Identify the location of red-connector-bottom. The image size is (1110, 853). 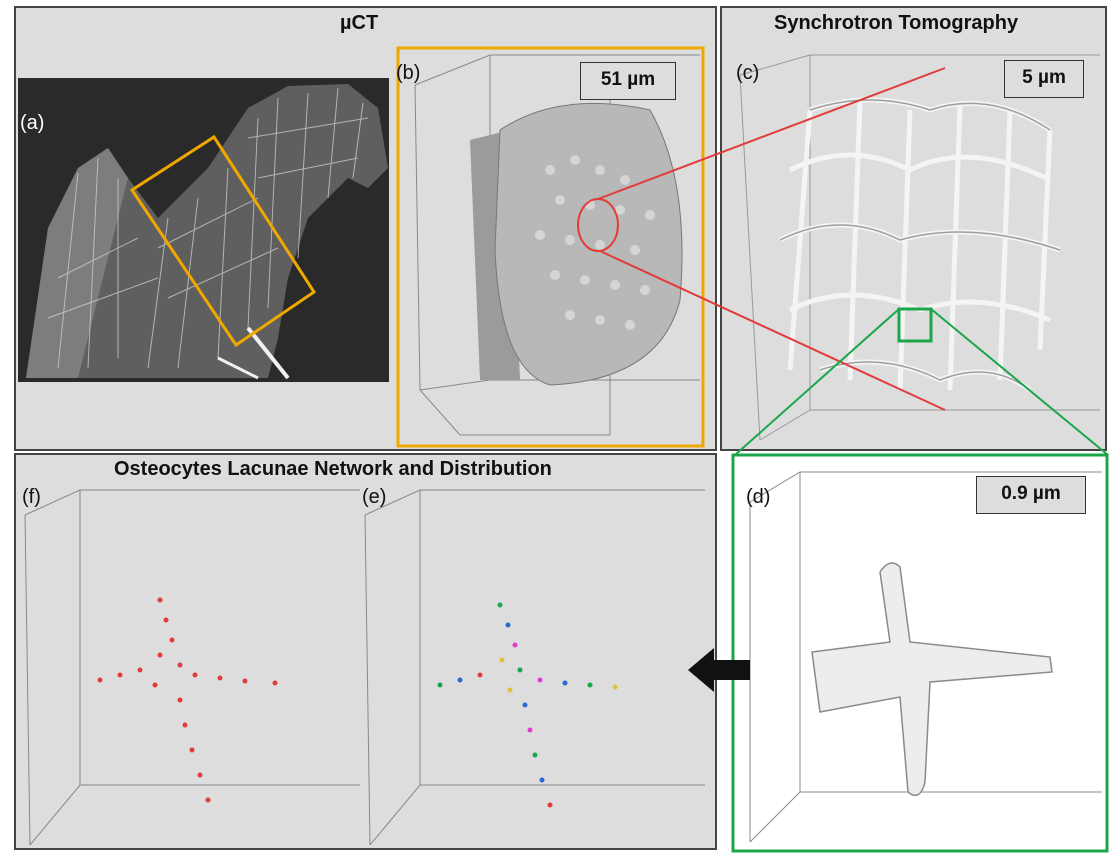
(772, 330).